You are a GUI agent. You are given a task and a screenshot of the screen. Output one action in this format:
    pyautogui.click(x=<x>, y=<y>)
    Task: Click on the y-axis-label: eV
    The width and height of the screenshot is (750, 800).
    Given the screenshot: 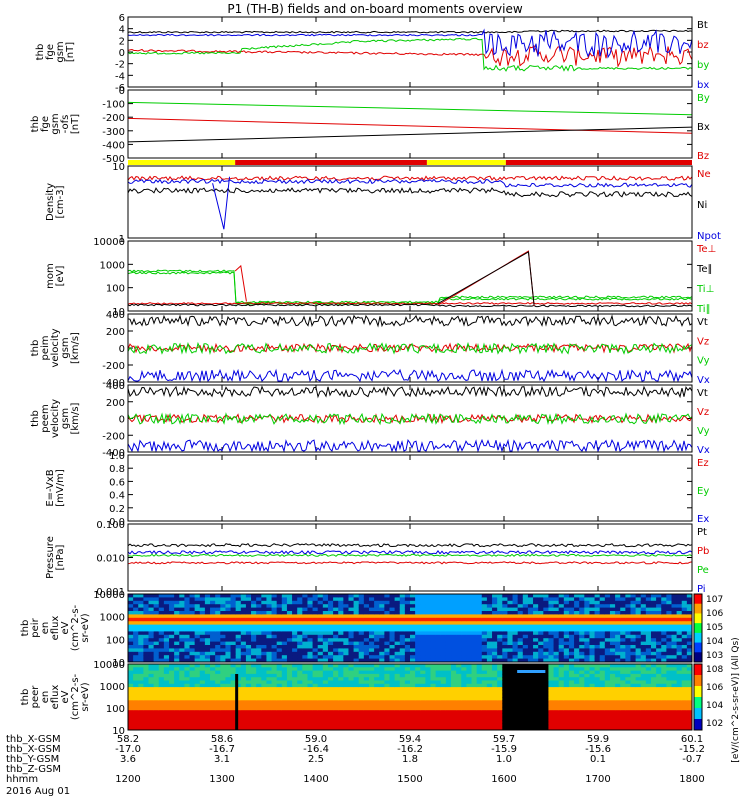 What is the action you would take?
    pyautogui.click(x=65, y=627)
    